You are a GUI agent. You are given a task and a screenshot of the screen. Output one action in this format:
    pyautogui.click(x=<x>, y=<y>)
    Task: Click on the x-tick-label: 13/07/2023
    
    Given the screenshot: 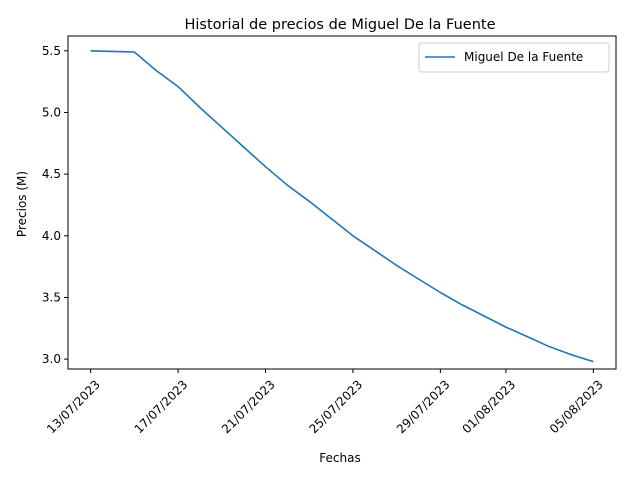 What is the action you would take?
    pyautogui.click(x=73, y=406)
    